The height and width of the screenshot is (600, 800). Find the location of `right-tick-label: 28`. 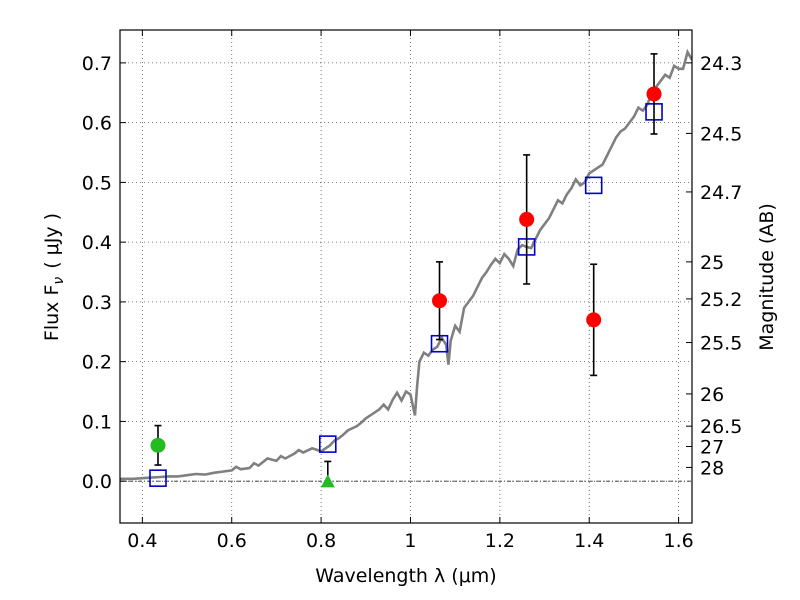

right-tick-label: 28 is located at coordinates (712, 468).